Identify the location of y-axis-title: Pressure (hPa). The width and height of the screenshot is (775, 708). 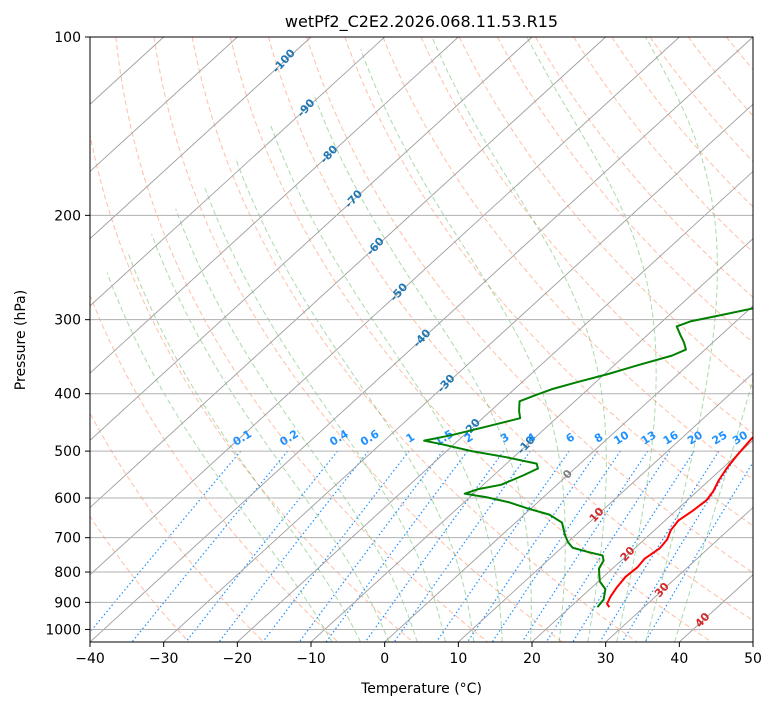
(21, 340).